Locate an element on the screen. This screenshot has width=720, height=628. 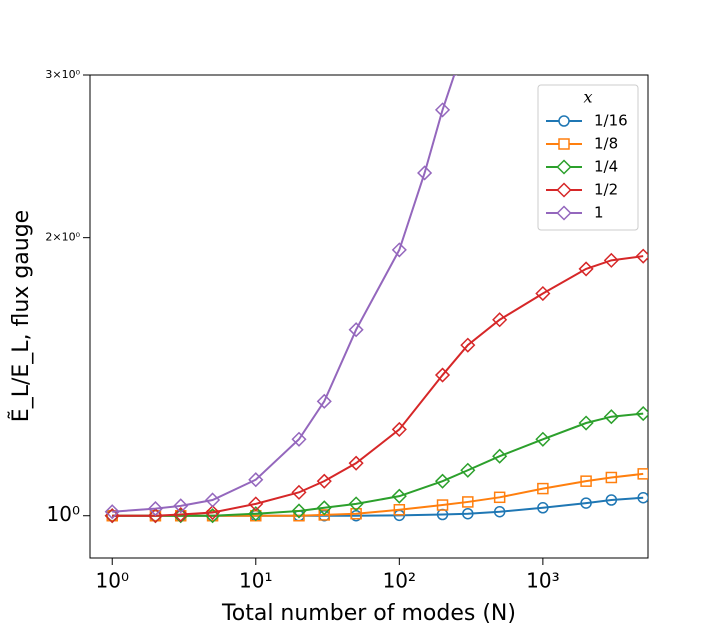
x-tick-label: 10⁰ is located at coordinates (112, 581).